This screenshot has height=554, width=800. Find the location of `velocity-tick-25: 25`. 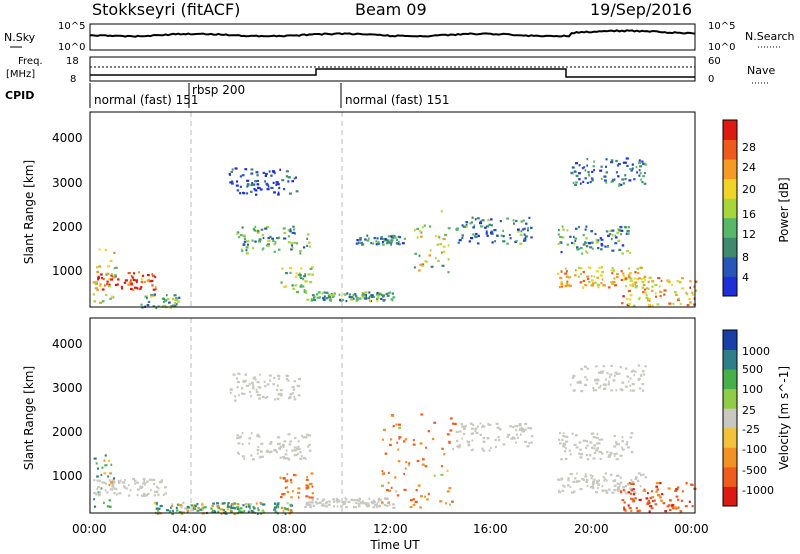

velocity-tick-25: 25 is located at coordinates (749, 410).